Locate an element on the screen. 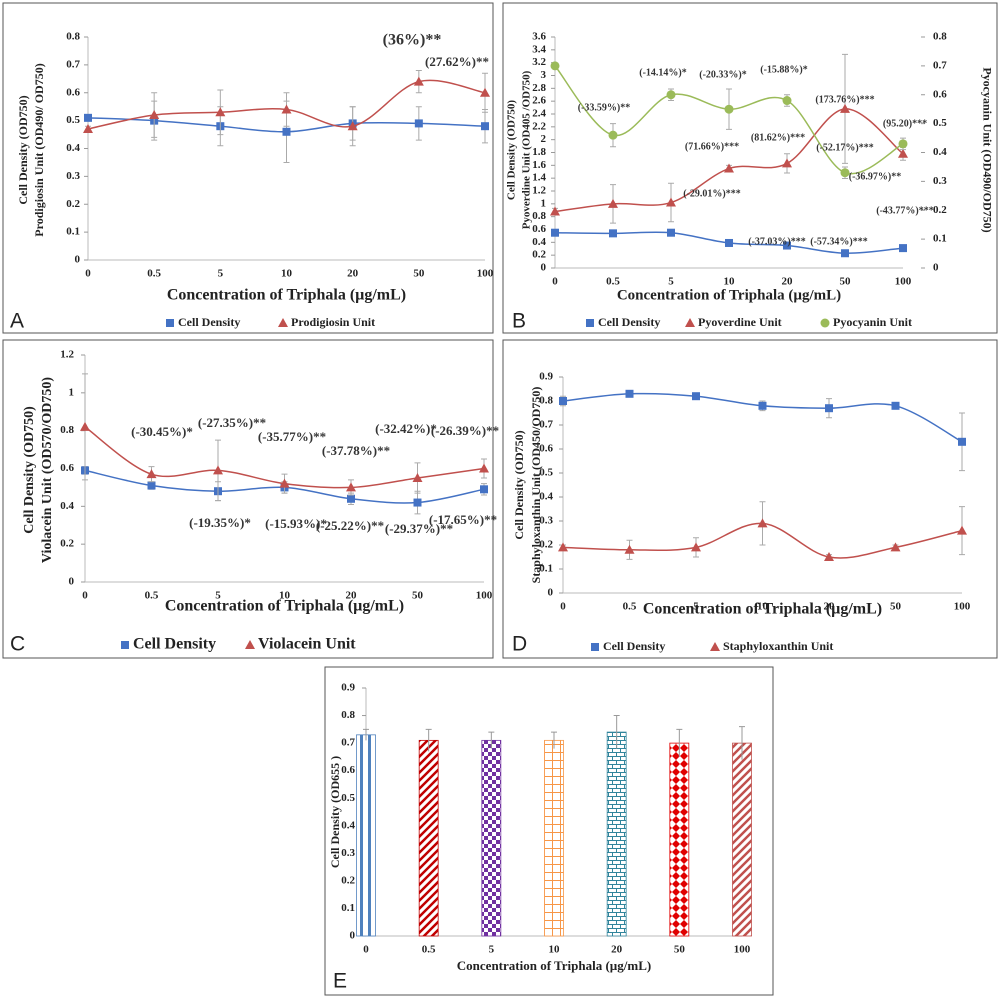 This screenshot has width=1000, height=998. y-axis-title: Cell Density (OD655 ) is located at coordinates (335, 812).